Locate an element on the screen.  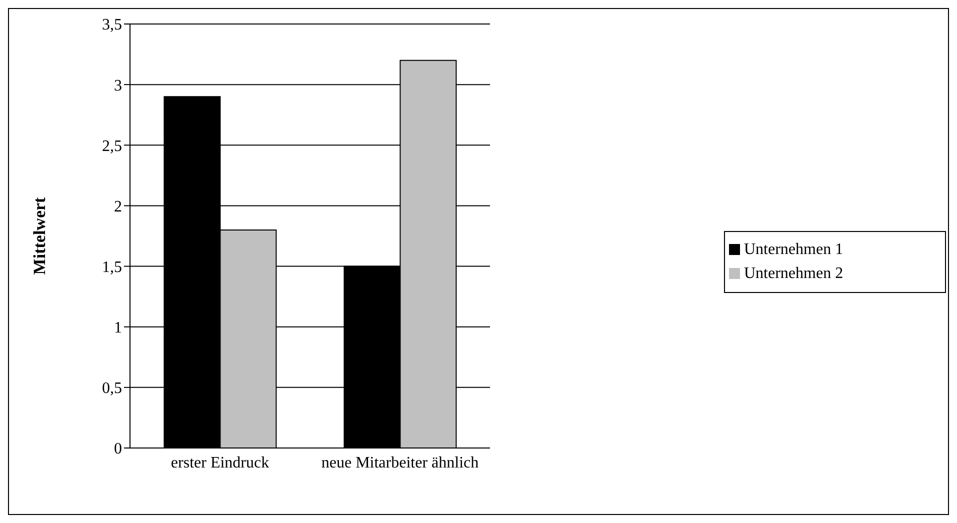
legend-label: Unternehmen 2 is located at coordinates (794, 273).